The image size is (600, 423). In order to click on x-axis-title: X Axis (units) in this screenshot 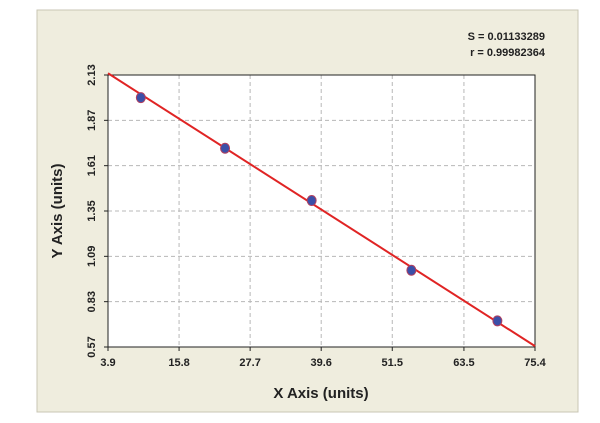, I will do `click(320, 393)`.